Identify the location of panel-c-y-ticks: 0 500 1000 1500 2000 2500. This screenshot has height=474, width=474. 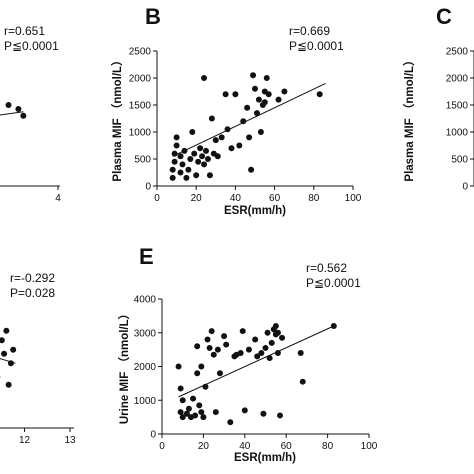
(460, 120).